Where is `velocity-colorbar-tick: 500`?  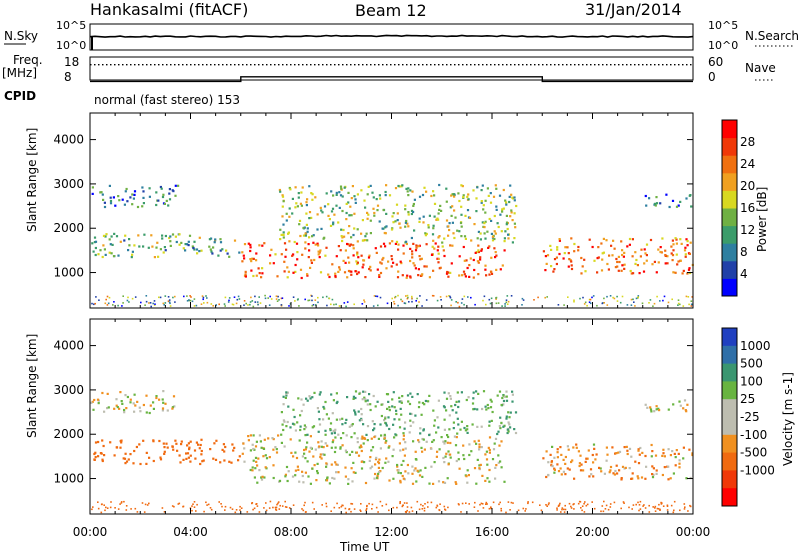
velocity-colorbar-tick: 500 is located at coordinates (751, 364).